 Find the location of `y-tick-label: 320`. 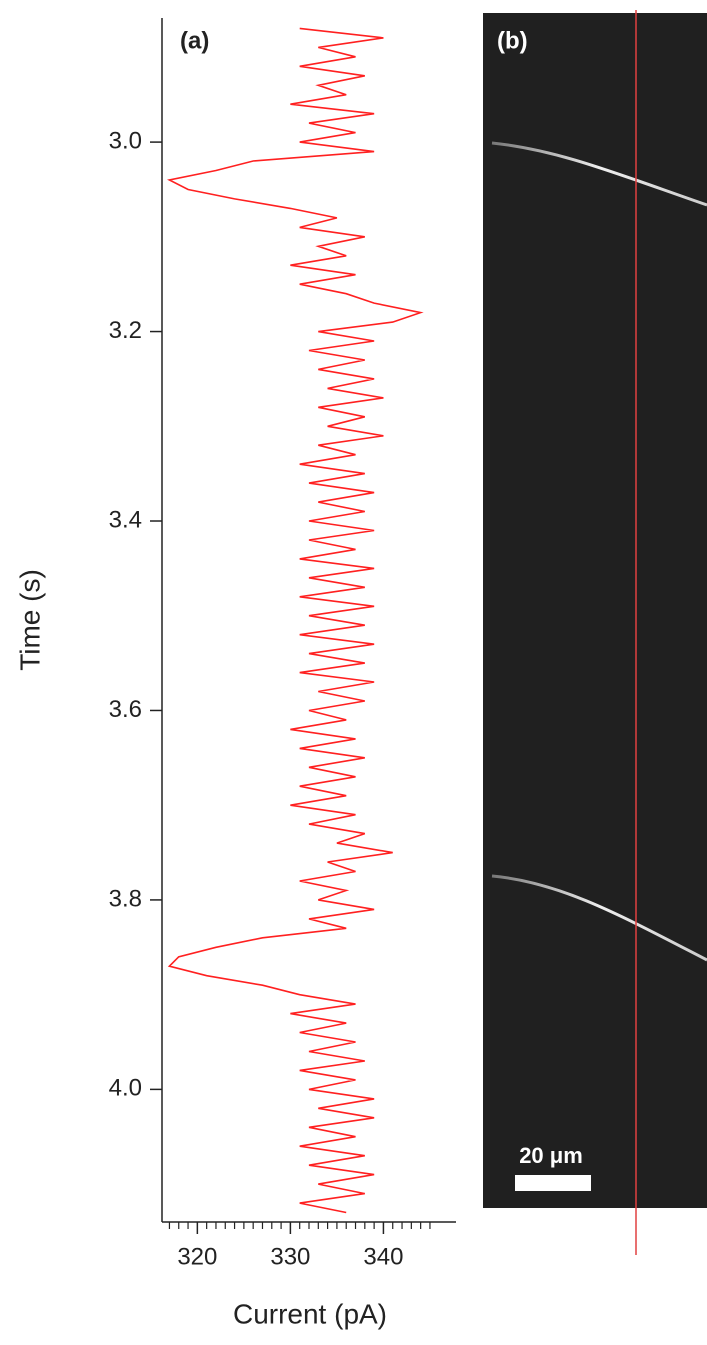

y-tick-label: 320 is located at coordinates (197, 1256).